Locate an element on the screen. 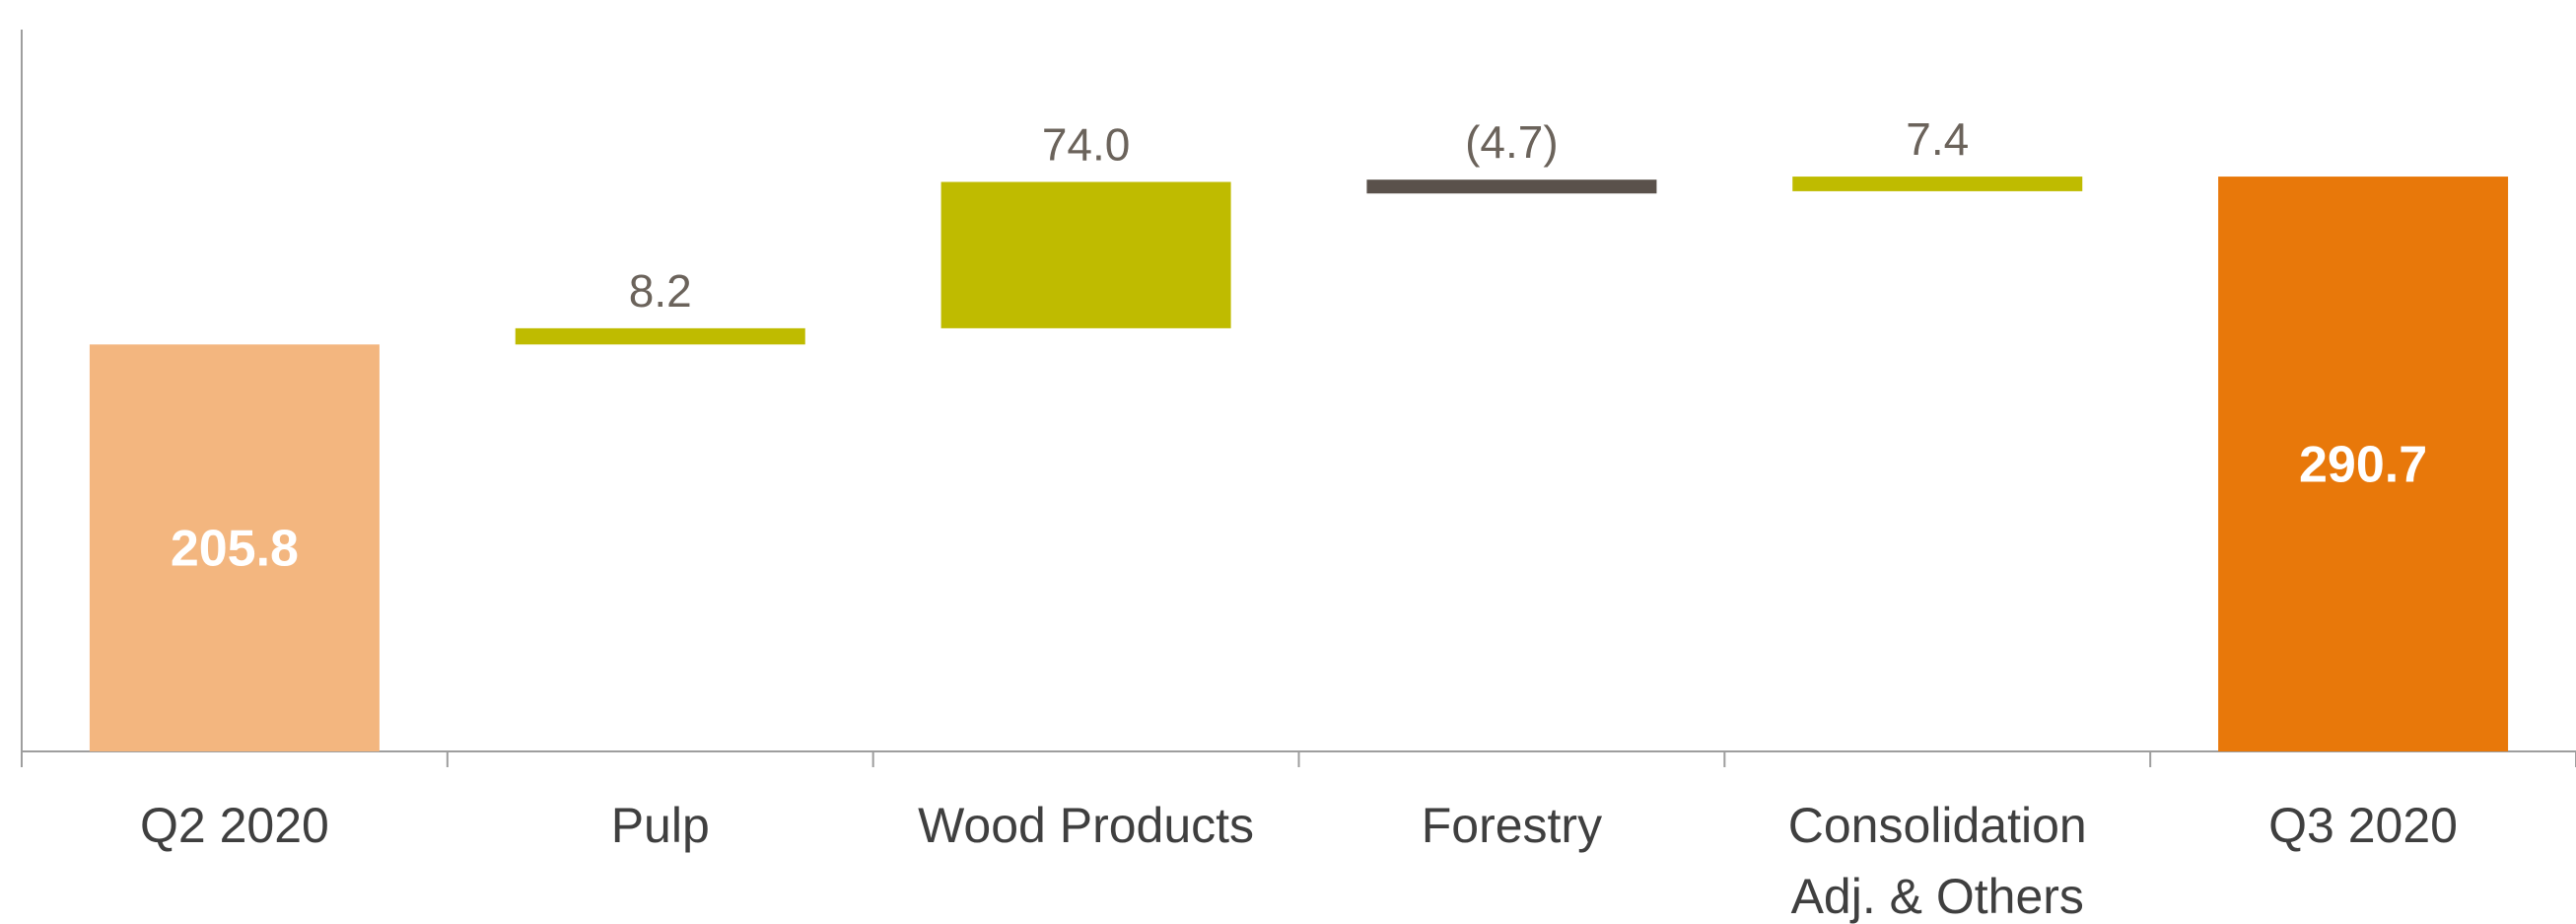 The width and height of the screenshot is (2576, 924). value-label-5: 290.7 is located at coordinates (2363, 465).